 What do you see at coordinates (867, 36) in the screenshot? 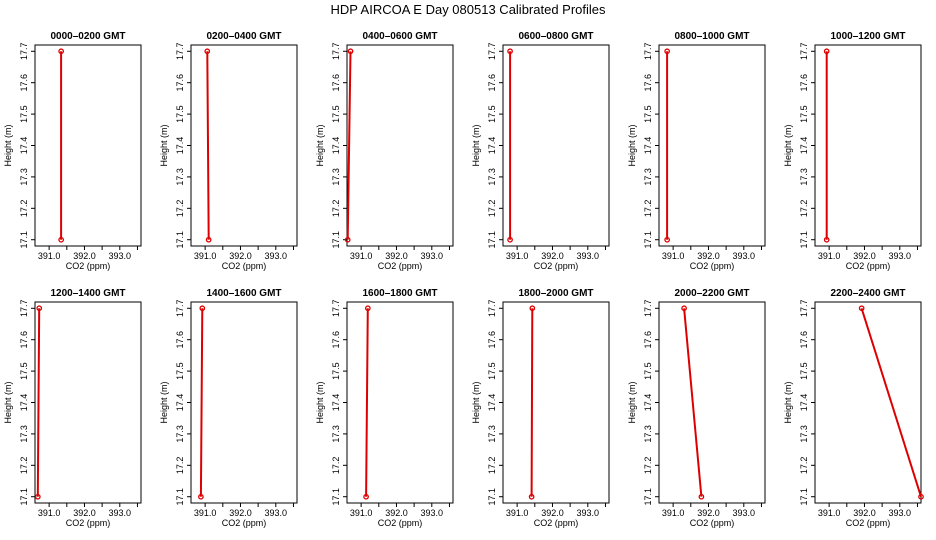
I see `panel-title: 1000–1200 GMT` at bounding box center [867, 36].